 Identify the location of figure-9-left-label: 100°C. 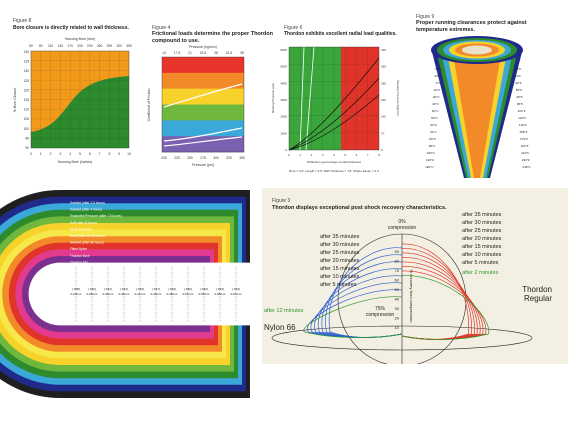
(430, 153).